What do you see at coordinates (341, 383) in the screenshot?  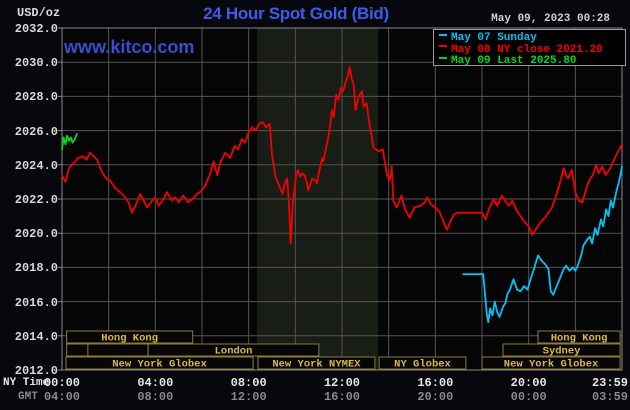 I see `x-axis-label-nytime: 12:00` at bounding box center [341, 383].